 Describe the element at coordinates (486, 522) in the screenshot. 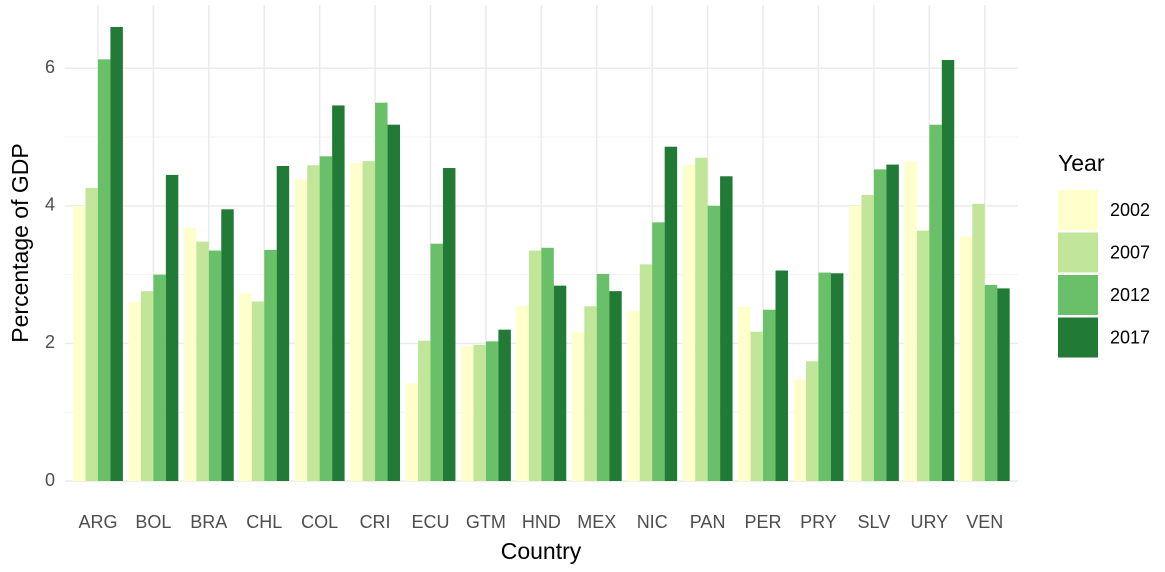

I see `x-tick-label: GTM` at that location.